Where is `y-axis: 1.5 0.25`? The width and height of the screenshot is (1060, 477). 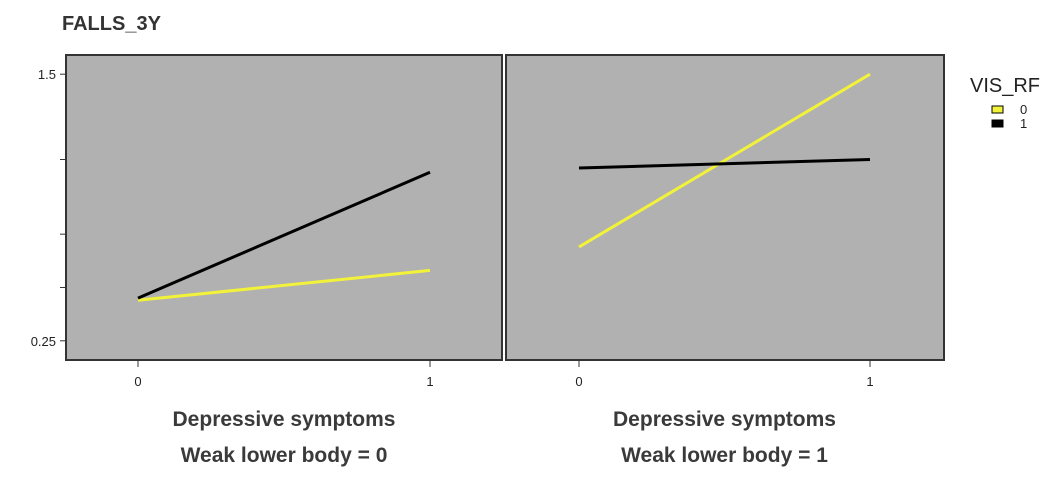
y-axis: 1.5 0.25 is located at coordinates (48, 208).